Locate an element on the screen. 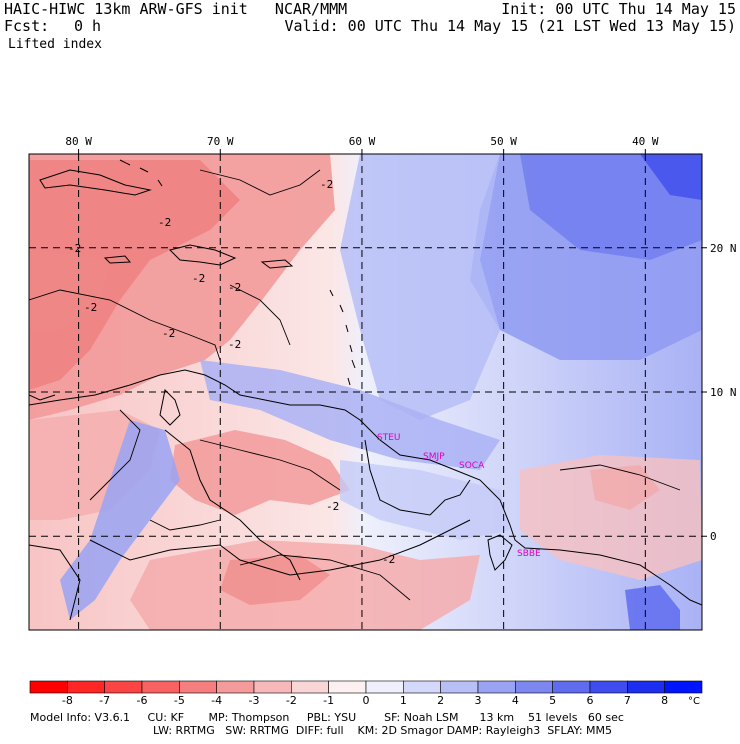 The image size is (740, 744). contour-line-c is located at coordinates (260, 315).